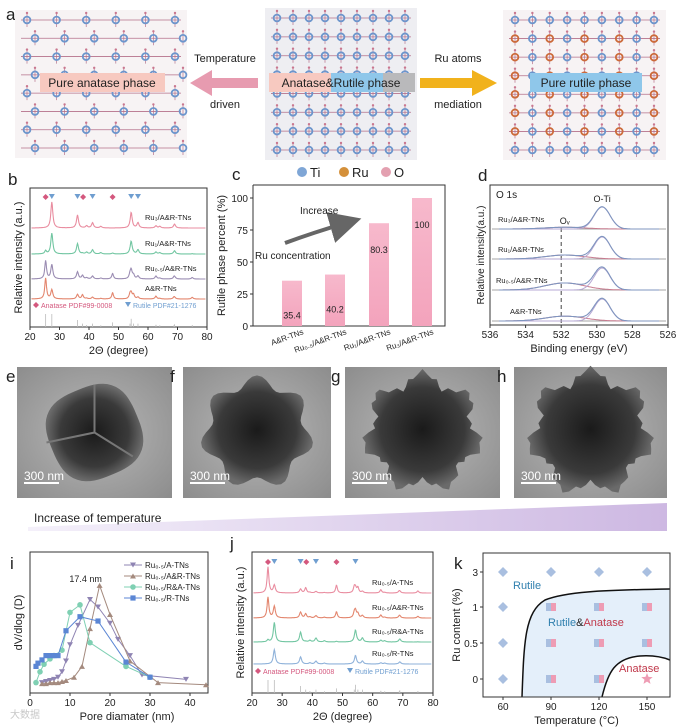 The height and width of the screenshot is (727, 677). Describe the element at coordinates (343, 703) in the screenshot. I see `x-tick-label: 50` at that location.